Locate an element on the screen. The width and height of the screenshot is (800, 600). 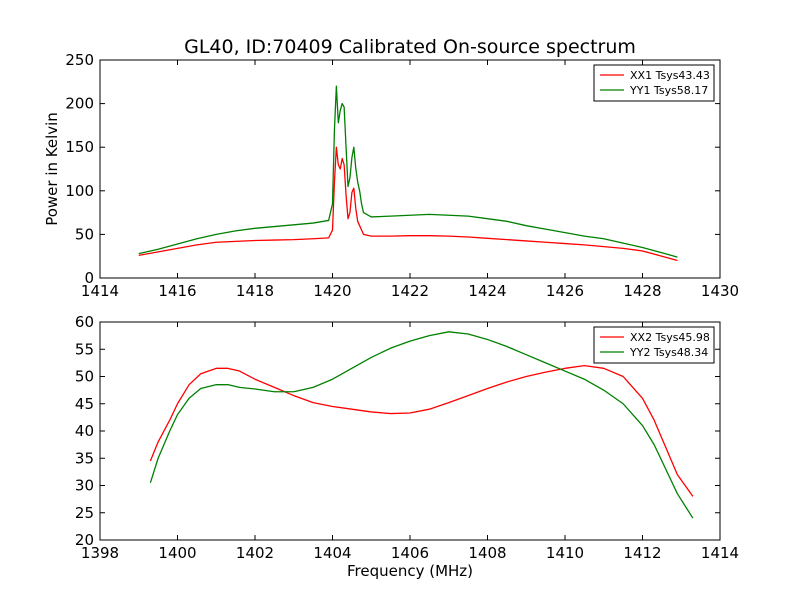
x-tick-label: 1406 is located at coordinates (410, 553).